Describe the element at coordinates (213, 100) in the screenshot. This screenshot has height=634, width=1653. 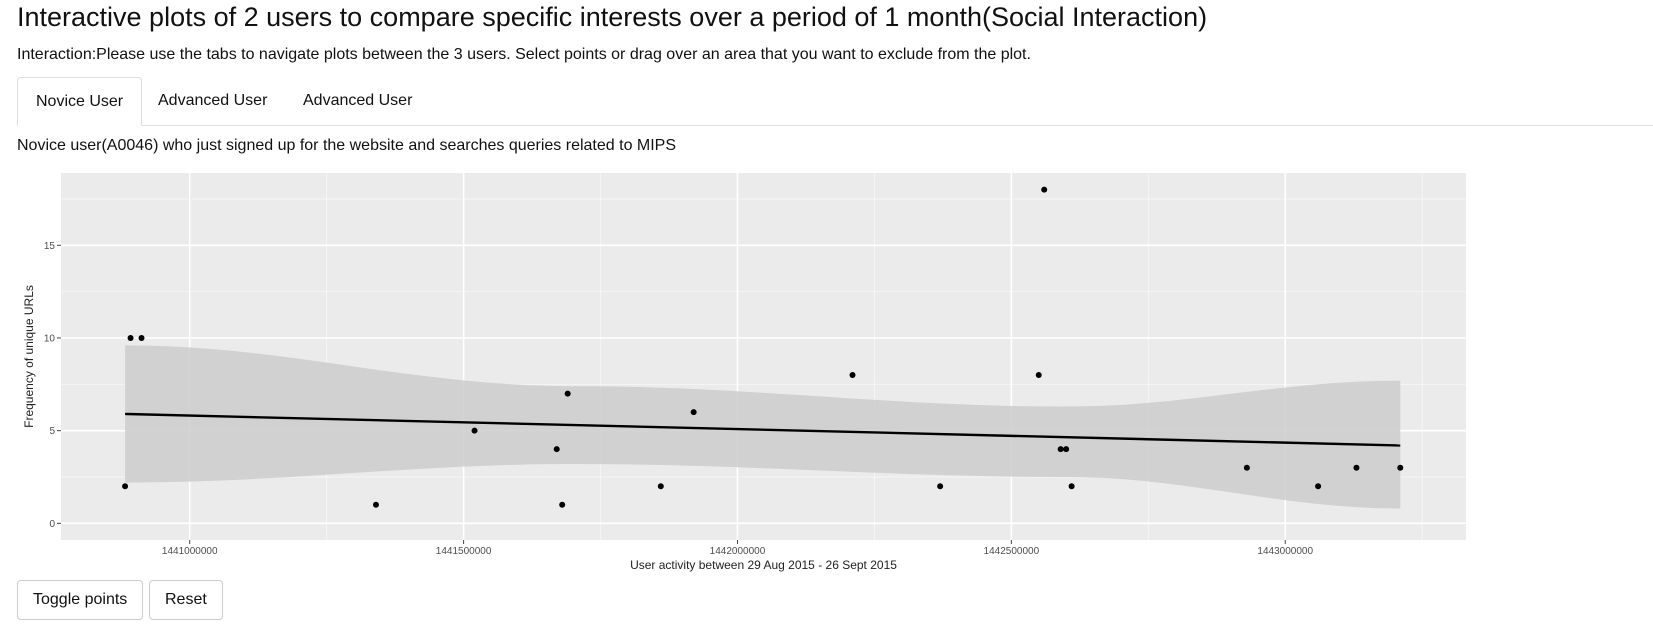
I see `tab-advanced-user-1: Advanced User` at that location.